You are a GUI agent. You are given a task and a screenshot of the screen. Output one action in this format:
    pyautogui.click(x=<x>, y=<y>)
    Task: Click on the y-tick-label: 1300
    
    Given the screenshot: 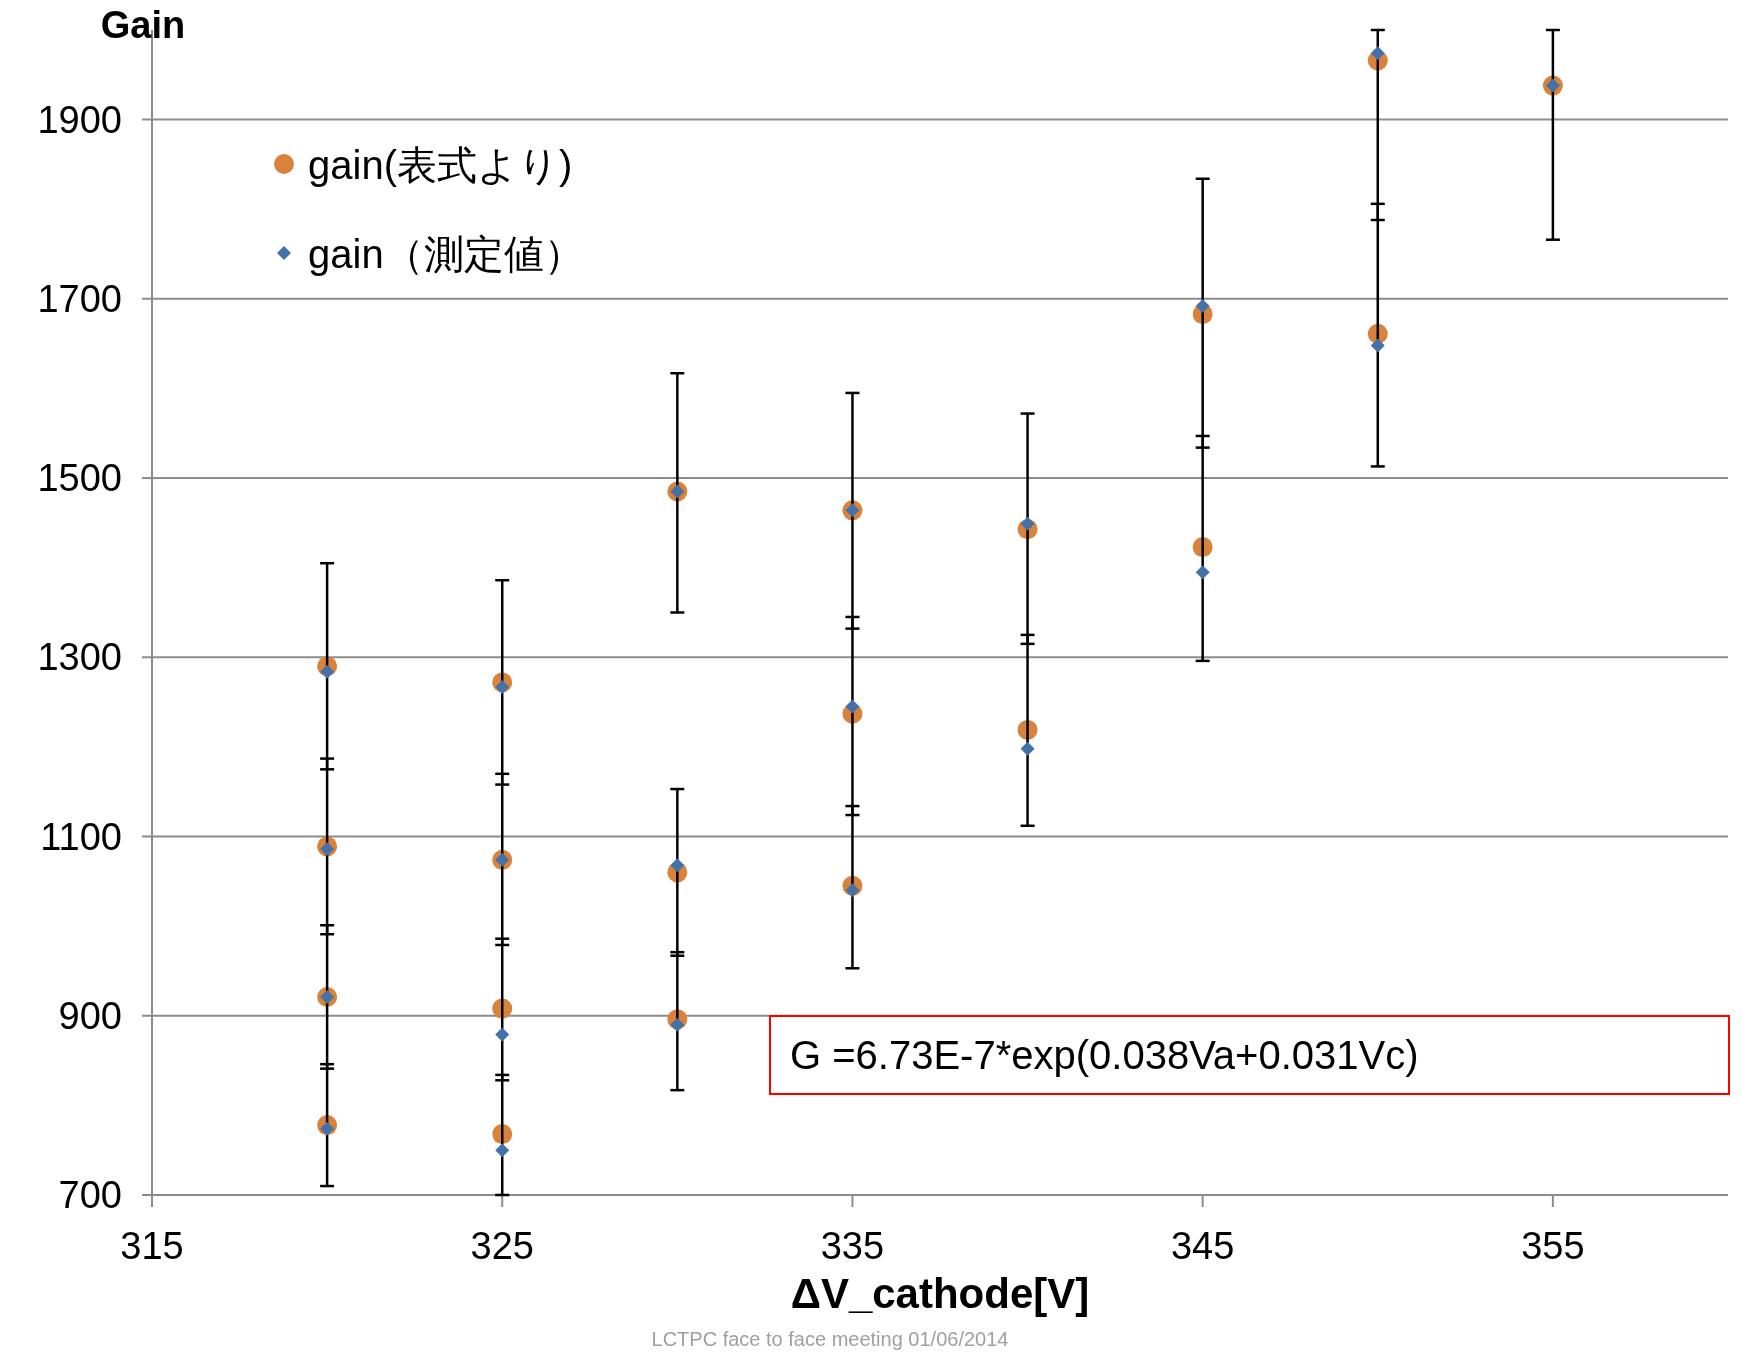 What is the action you would take?
    pyautogui.click(x=79, y=657)
    